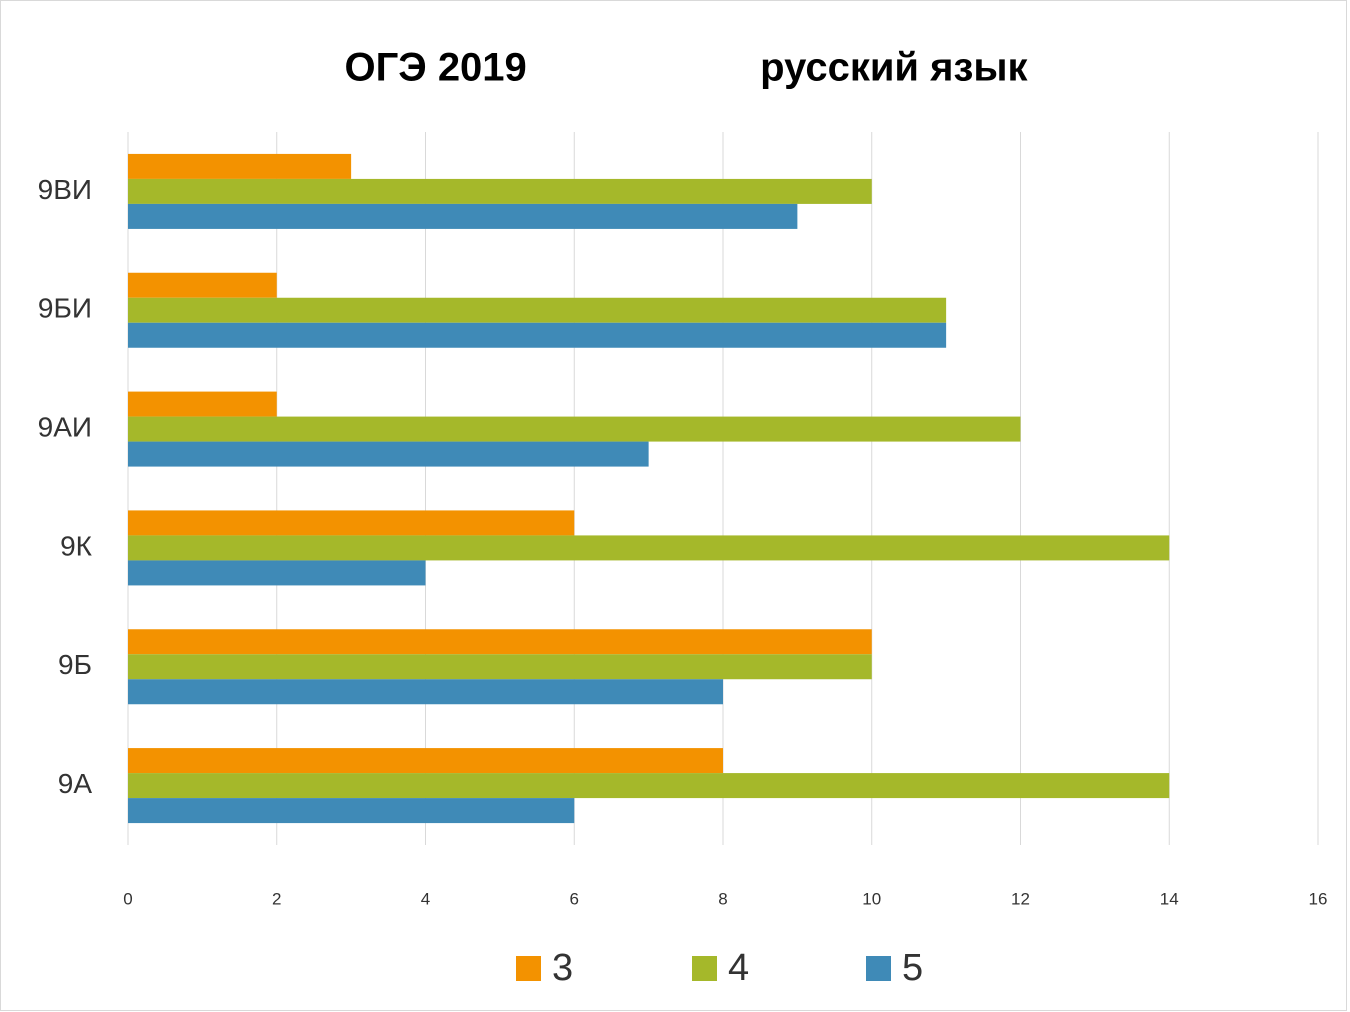  I want to click on x-tick-label: 8, so click(722, 898).